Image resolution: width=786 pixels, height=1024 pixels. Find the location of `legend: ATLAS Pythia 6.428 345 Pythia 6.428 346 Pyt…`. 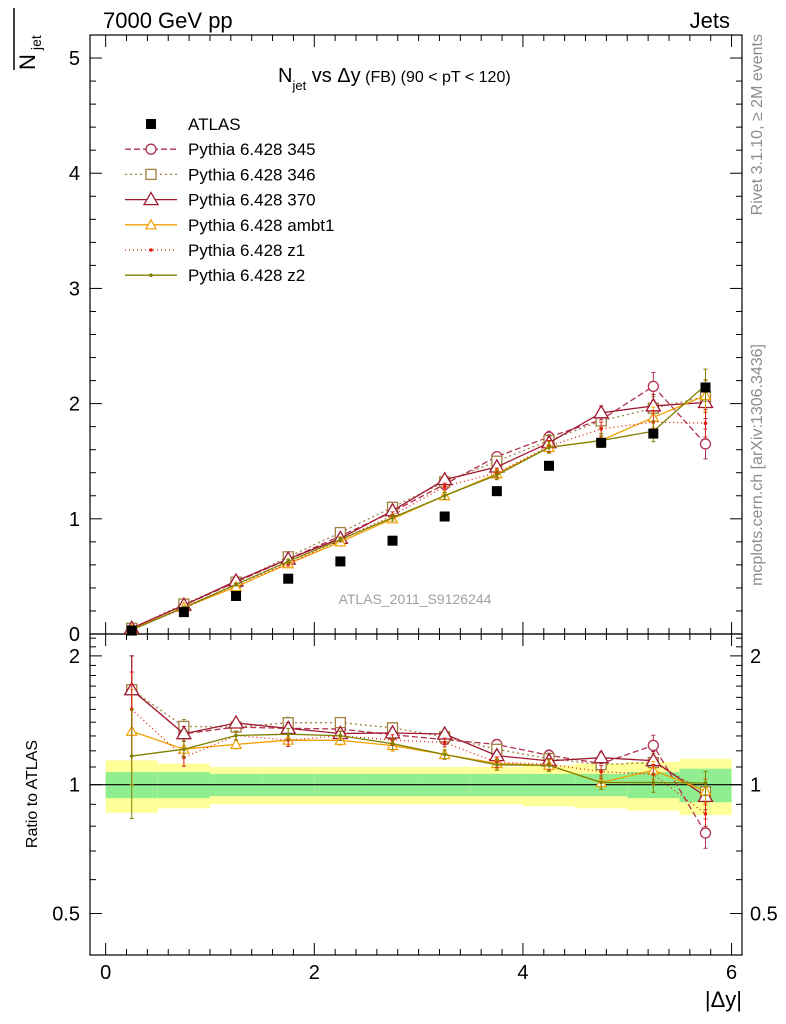

legend: ATLAS Pythia 6.428 345 Pythia 6.428 346 Pyt… is located at coordinates (229, 200).